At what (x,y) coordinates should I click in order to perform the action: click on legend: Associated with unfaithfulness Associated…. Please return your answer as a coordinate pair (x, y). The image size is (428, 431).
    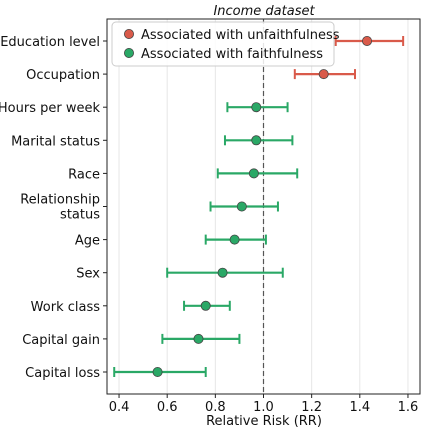
    Looking at the image, I should click on (225, 44).